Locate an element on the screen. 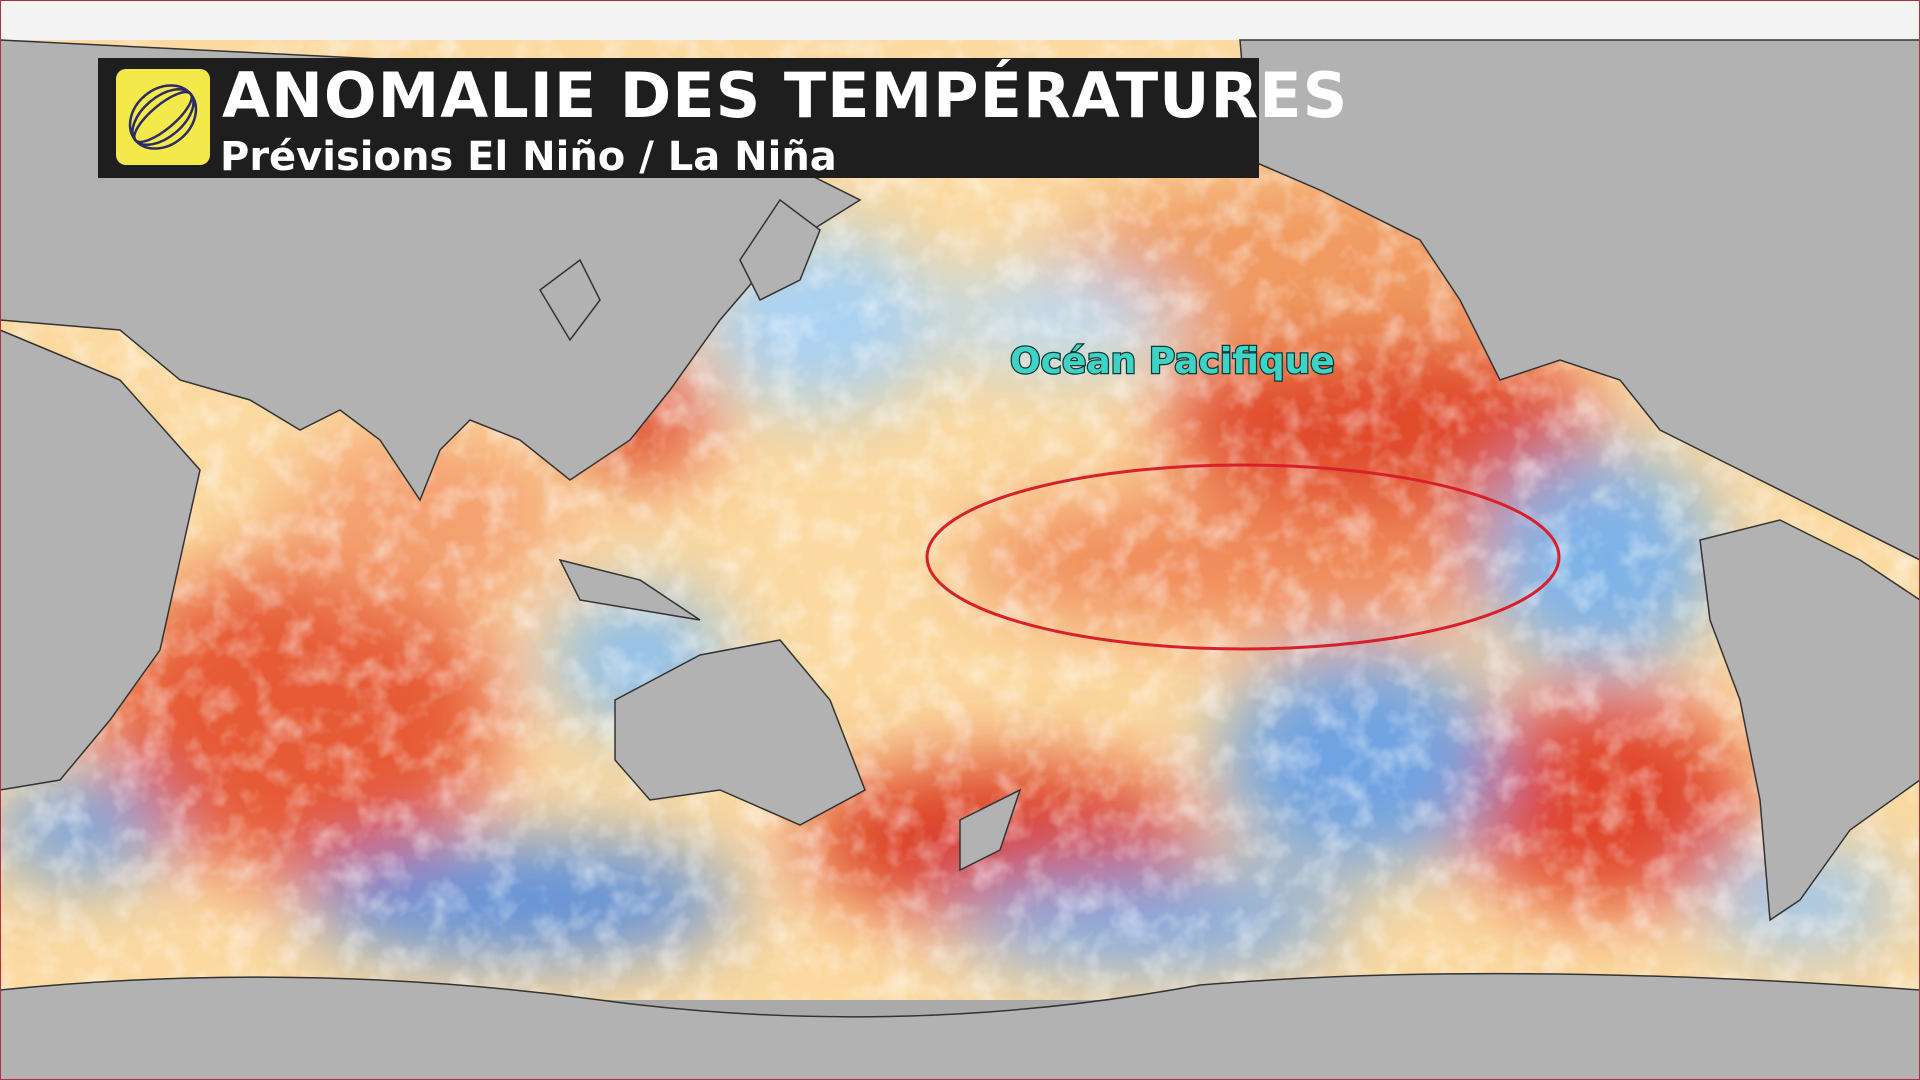  header-bar is located at coordinates (678, 118).